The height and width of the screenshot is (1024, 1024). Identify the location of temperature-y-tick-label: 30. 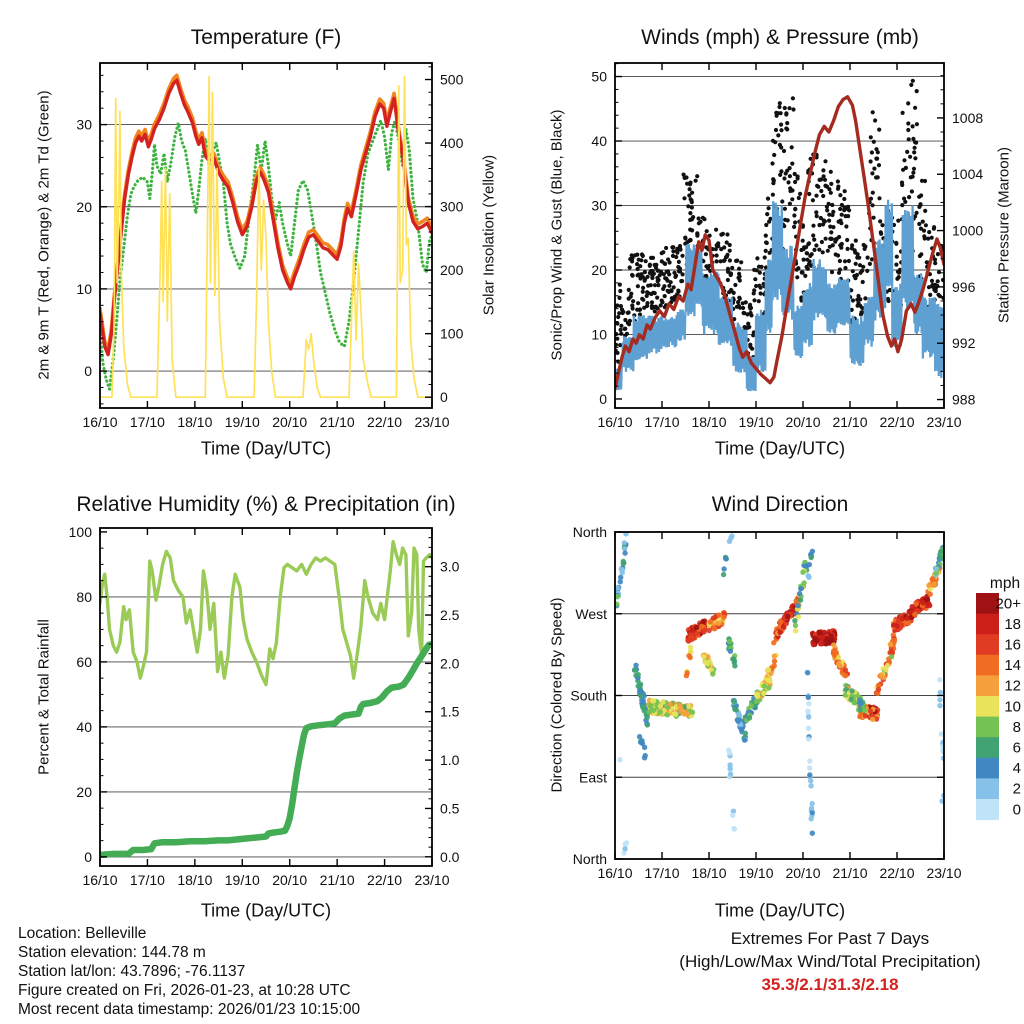
(84, 125).